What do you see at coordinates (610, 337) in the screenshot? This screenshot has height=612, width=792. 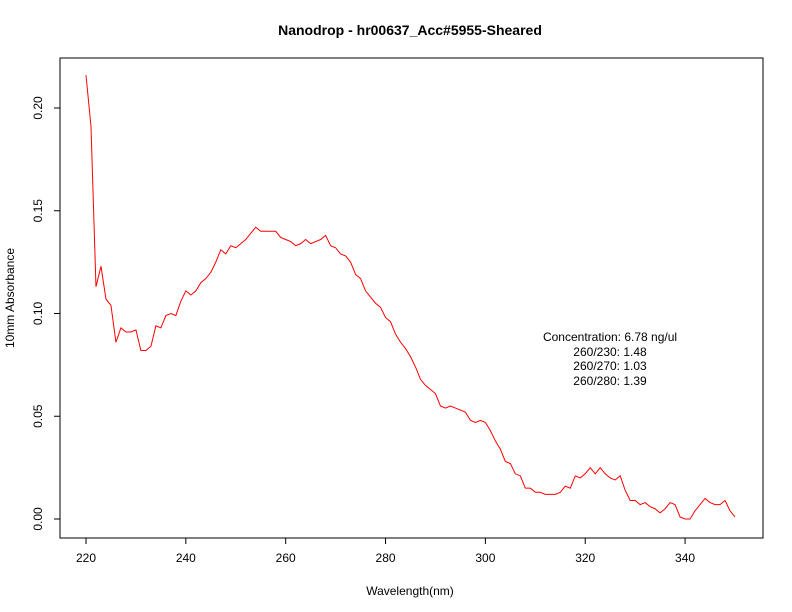 I see `annotation-concentration: Concentration: 6.78 ng/ul` at bounding box center [610, 337].